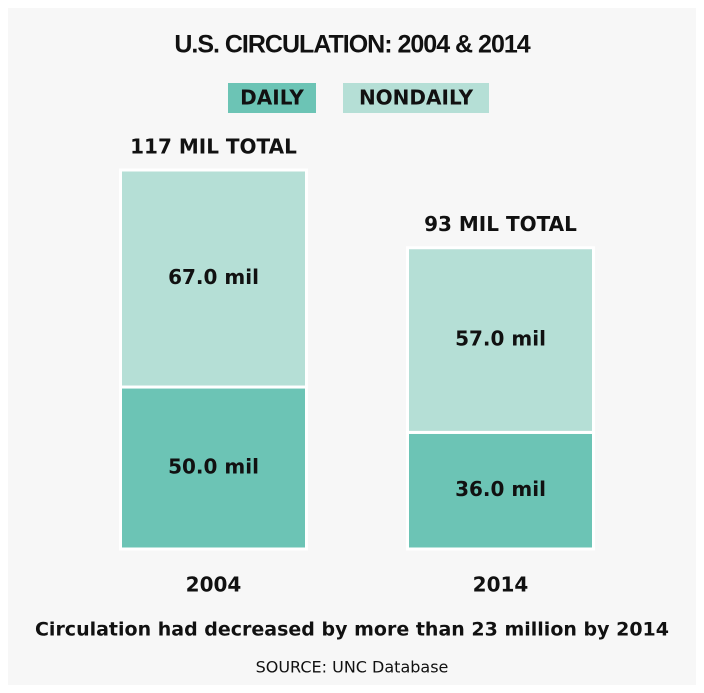 This screenshot has height=693, width=704. Describe the element at coordinates (500, 489) in the screenshot. I see `value-label: 36.0 mil` at that location.